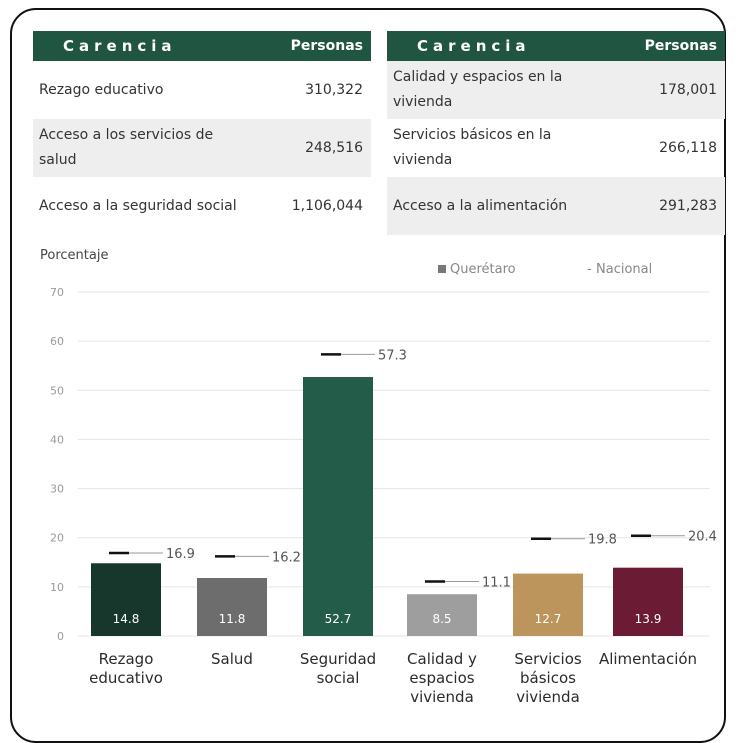 Image resolution: width=736 pixels, height=743 pixels. I want to click on bar-value-label: 8.5, so click(441, 619).